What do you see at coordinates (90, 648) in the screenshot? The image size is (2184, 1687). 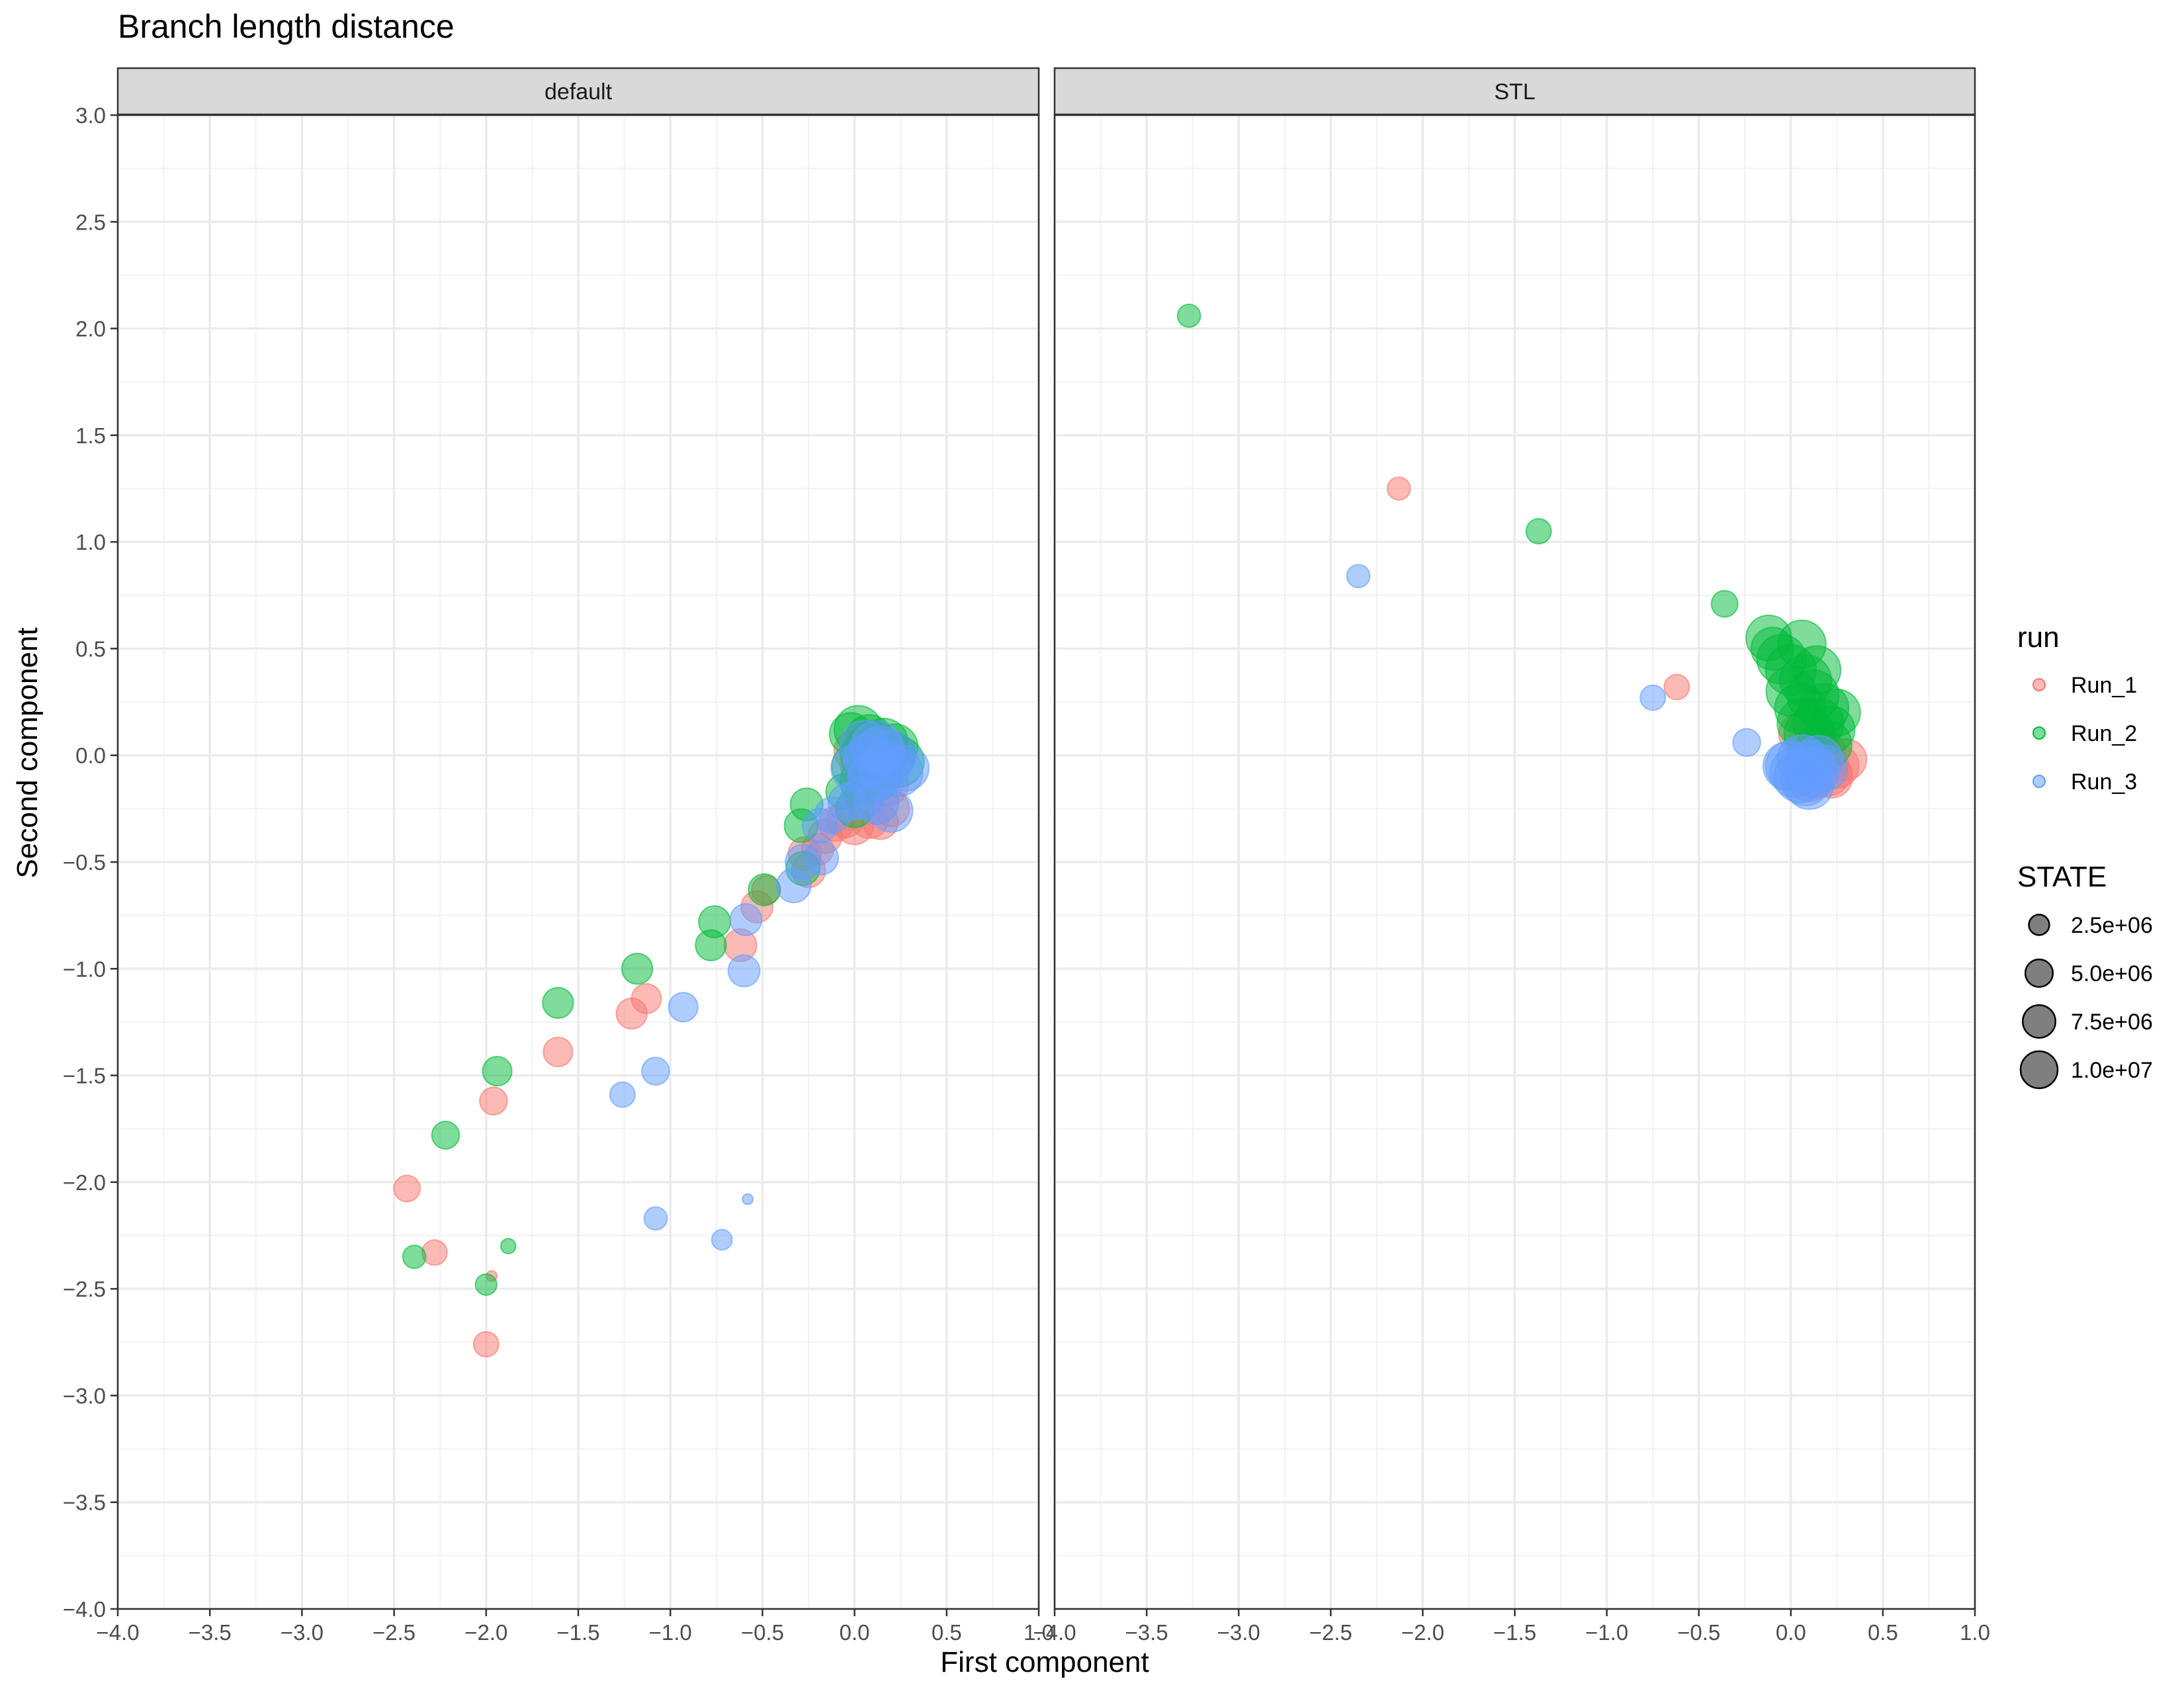 I see `y-tick-label: 0.5` at bounding box center [90, 648].